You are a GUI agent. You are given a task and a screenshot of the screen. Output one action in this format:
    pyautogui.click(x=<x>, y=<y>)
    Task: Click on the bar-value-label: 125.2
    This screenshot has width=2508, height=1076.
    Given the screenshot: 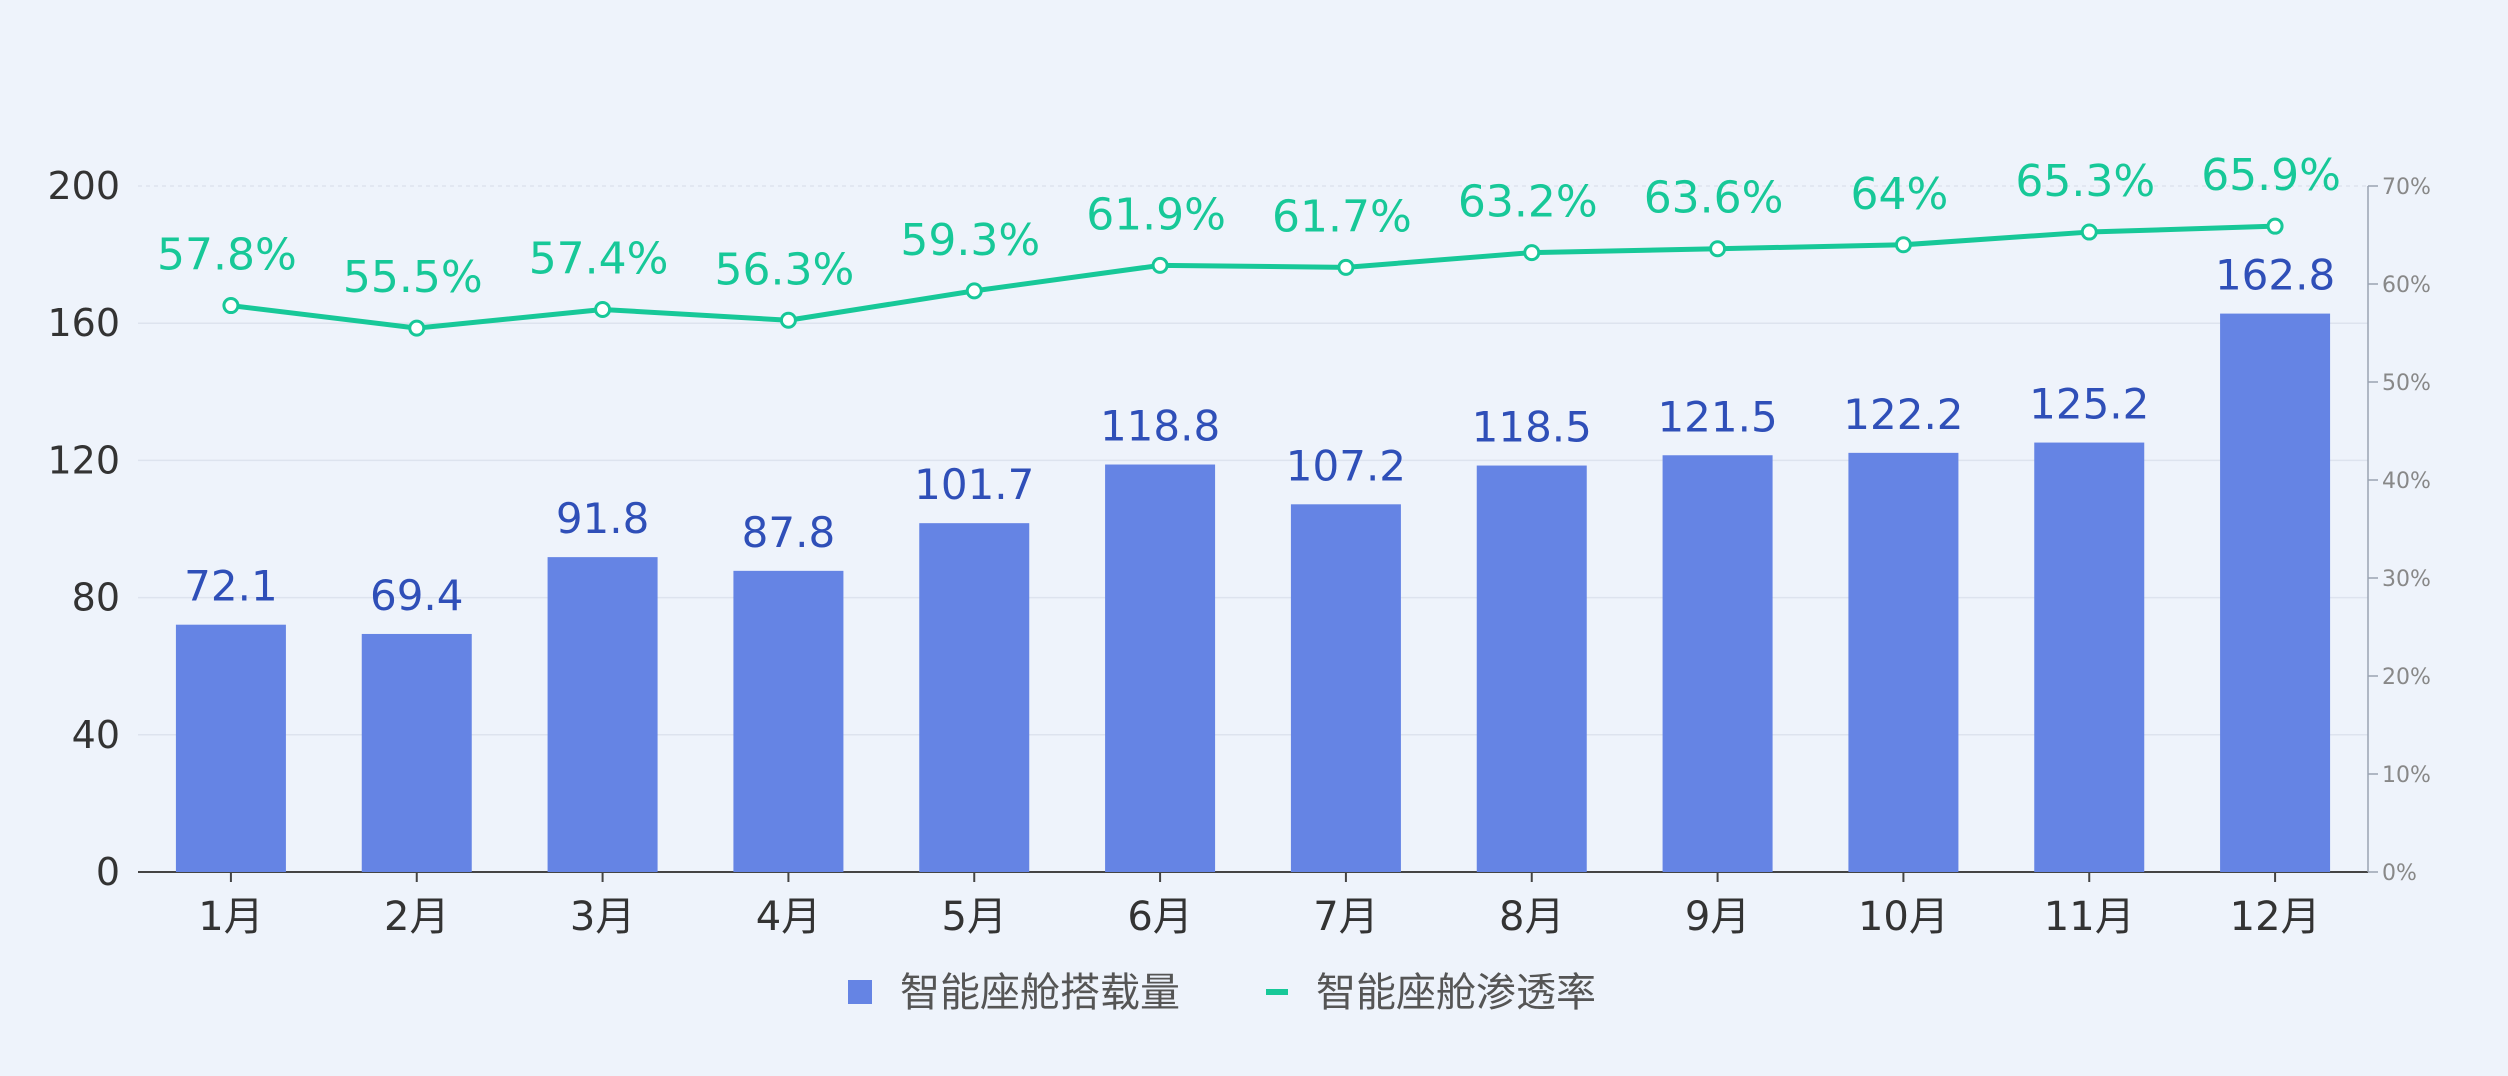 What is the action you would take?
    pyautogui.click(x=2089, y=404)
    